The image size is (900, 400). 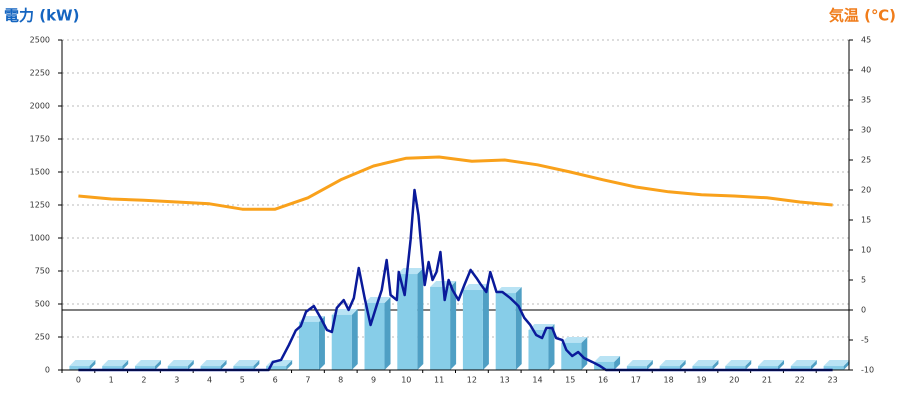 I want to click on x-tick-label: 9, so click(x=373, y=380).